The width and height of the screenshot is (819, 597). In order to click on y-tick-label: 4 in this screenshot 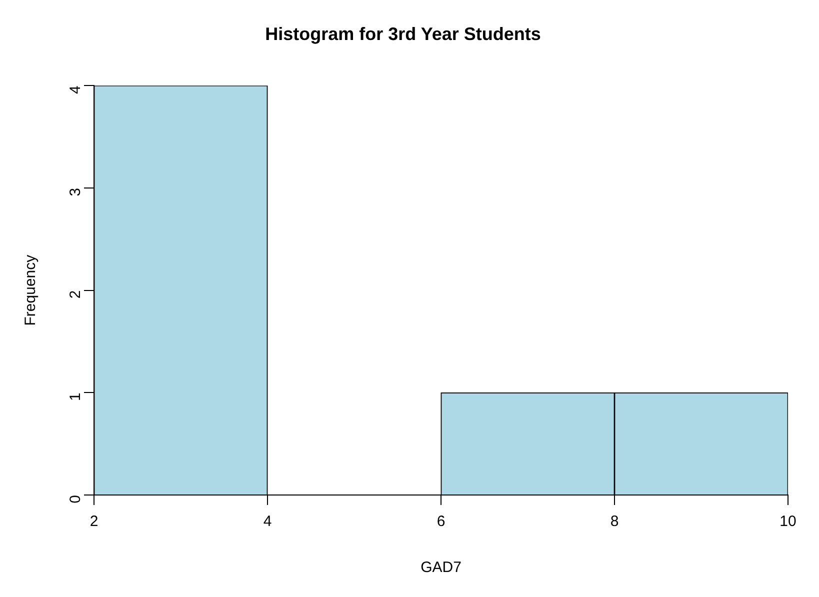, I will do `click(75, 90)`.